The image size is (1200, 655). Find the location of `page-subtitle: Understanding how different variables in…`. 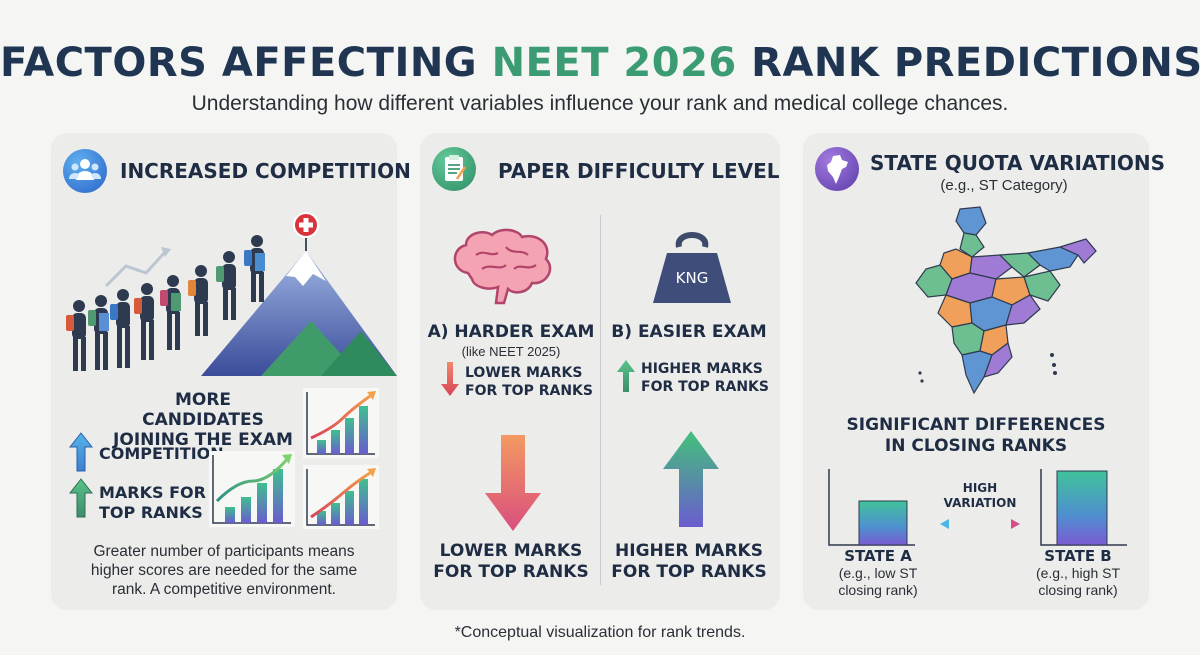

page-subtitle: Understanding how different variables in… is located at coordinates (600, 103).